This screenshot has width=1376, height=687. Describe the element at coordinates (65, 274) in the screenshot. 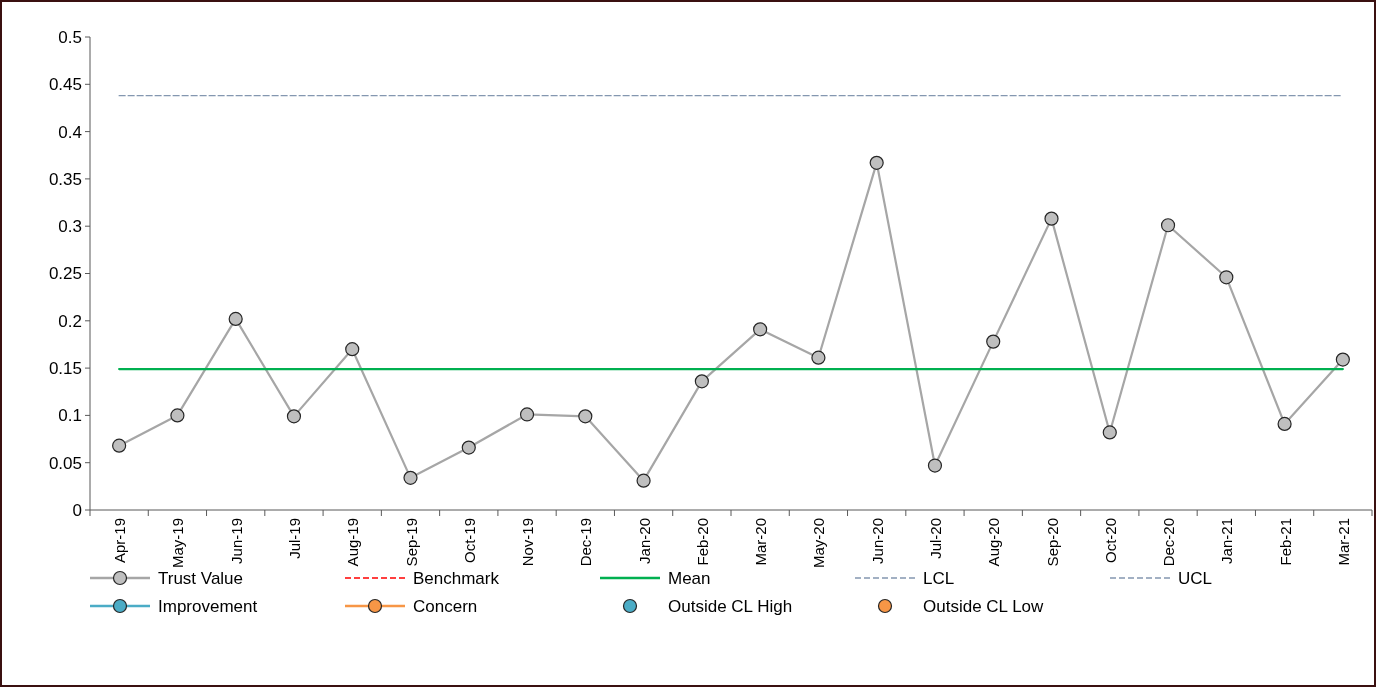

I see `y-tick-label: 0.25` at that location.